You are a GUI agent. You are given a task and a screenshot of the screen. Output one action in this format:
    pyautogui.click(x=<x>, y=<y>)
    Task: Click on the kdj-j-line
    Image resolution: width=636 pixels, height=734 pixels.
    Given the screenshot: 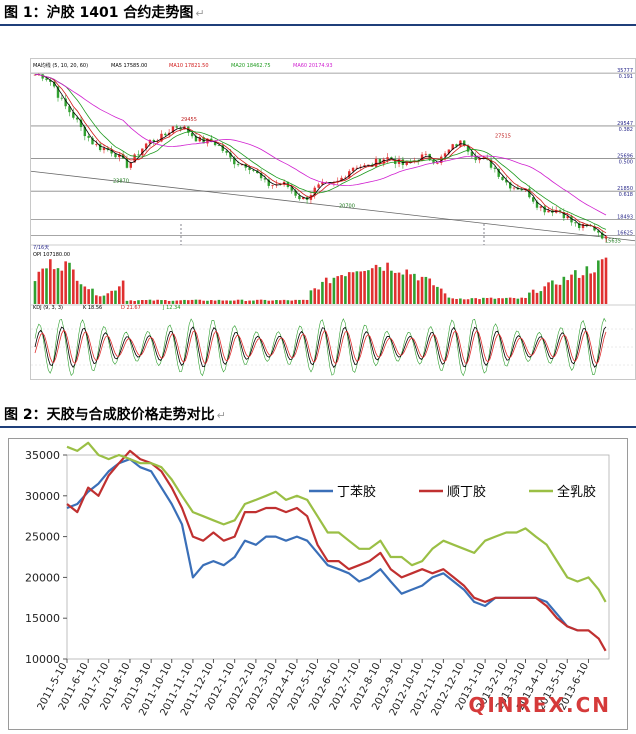 What is the action you would take?
    pyautogui.click(x=320, y=347)
    